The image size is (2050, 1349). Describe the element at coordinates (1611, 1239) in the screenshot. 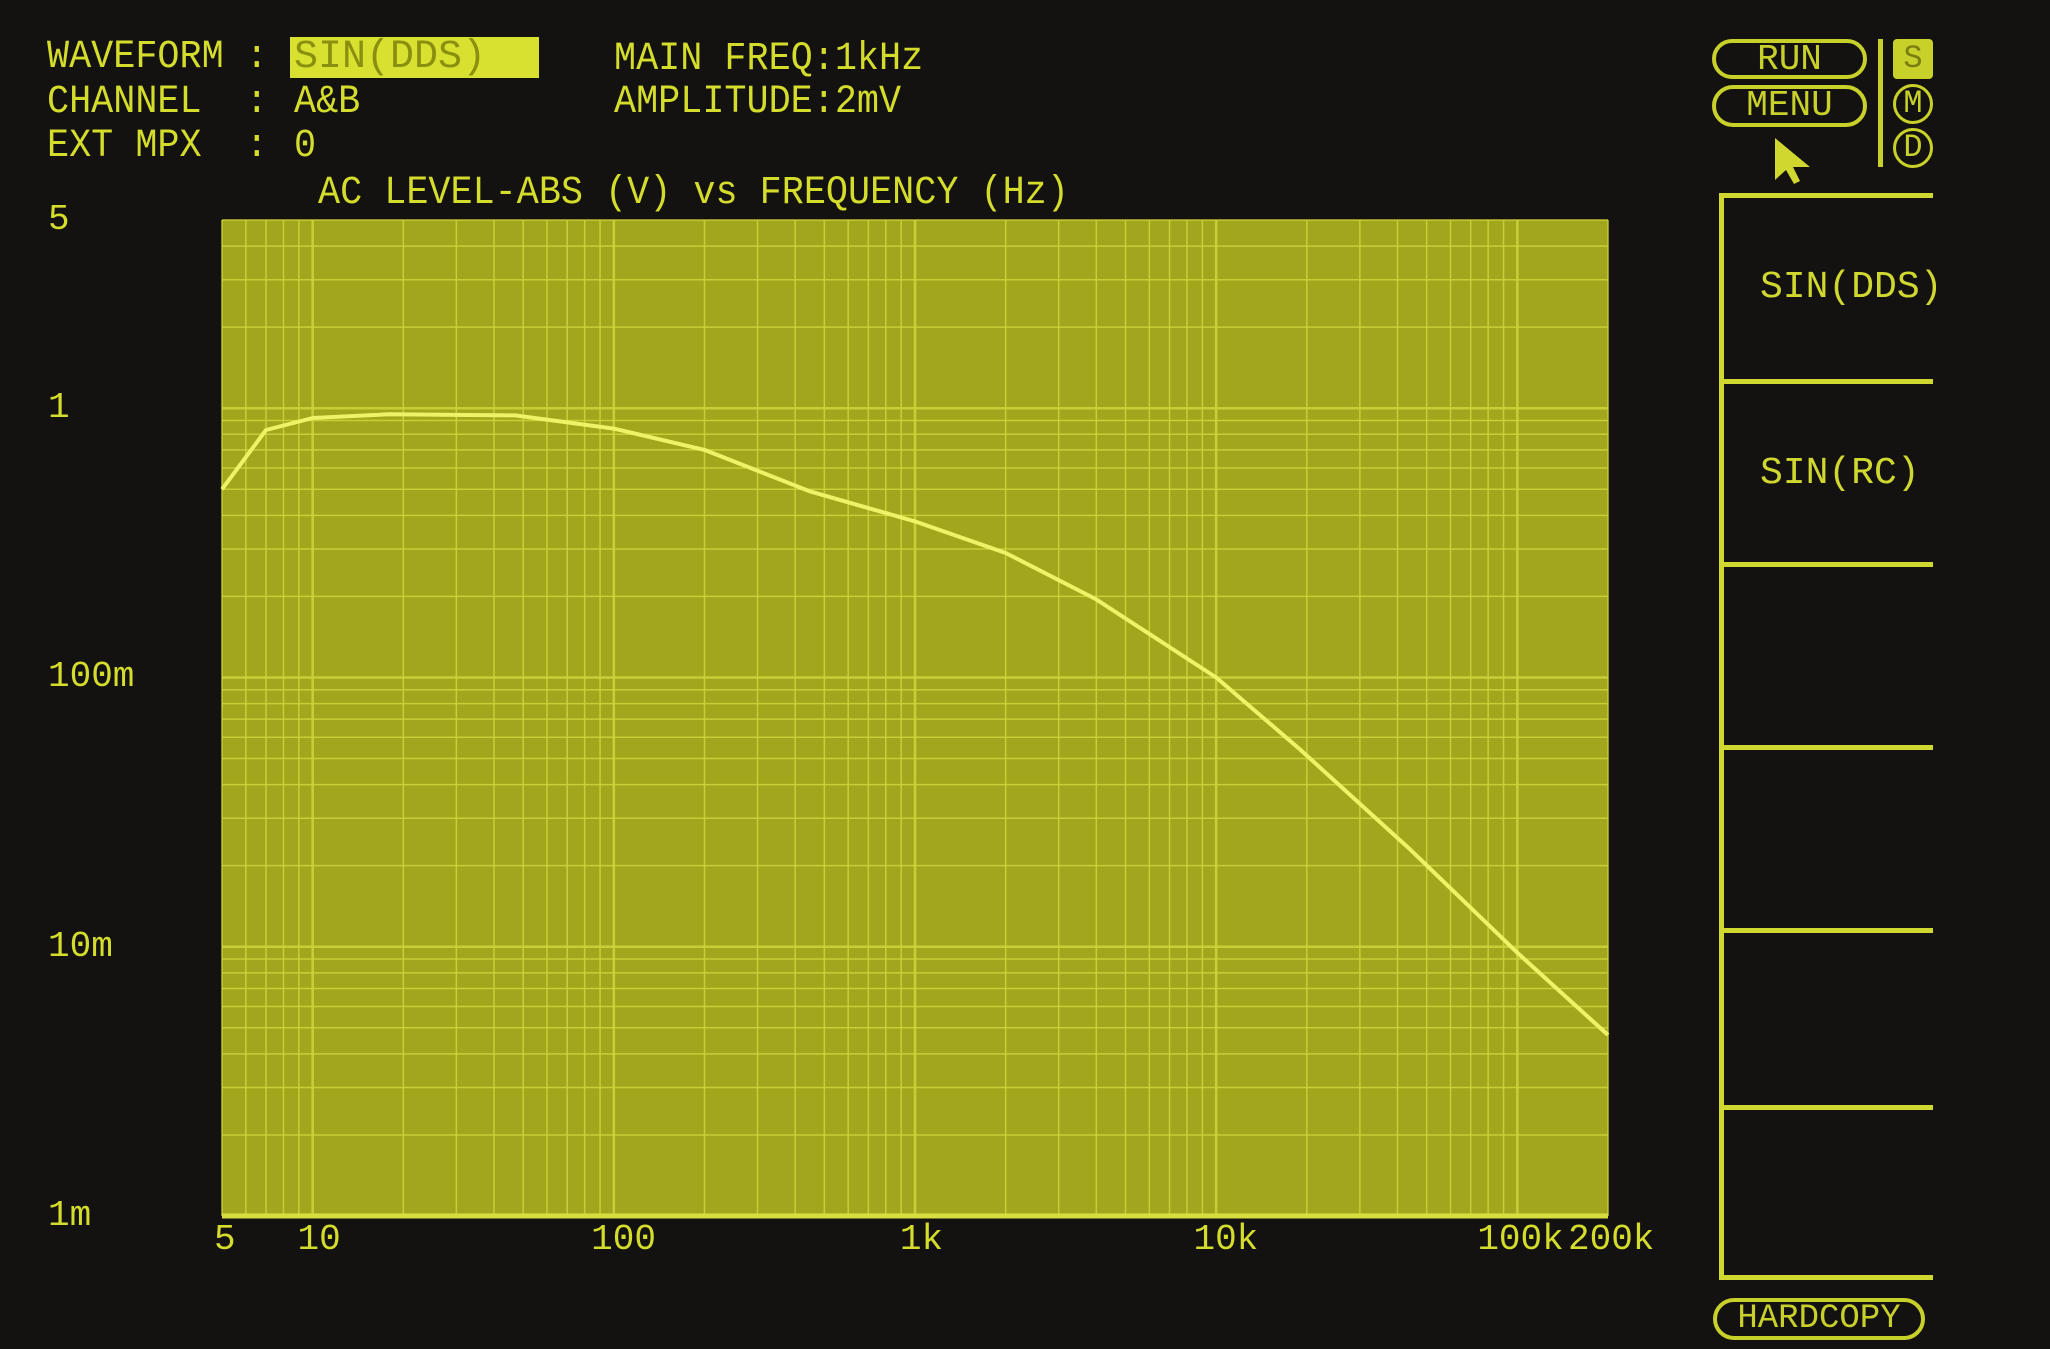

I see `x-tick-label: 200k` at that location.